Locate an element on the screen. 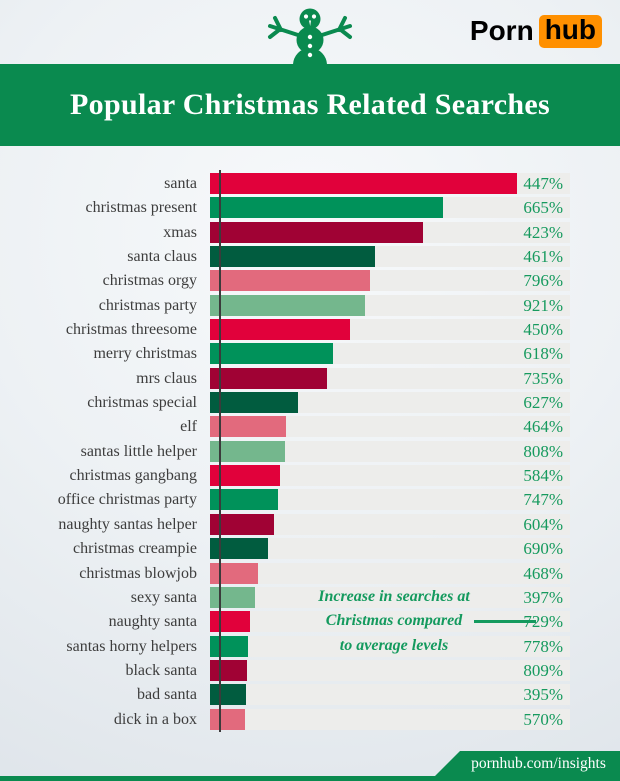 This screenshot has width=620, height=781. chart-row: black santa 809% is located at coordinates (310, 670).